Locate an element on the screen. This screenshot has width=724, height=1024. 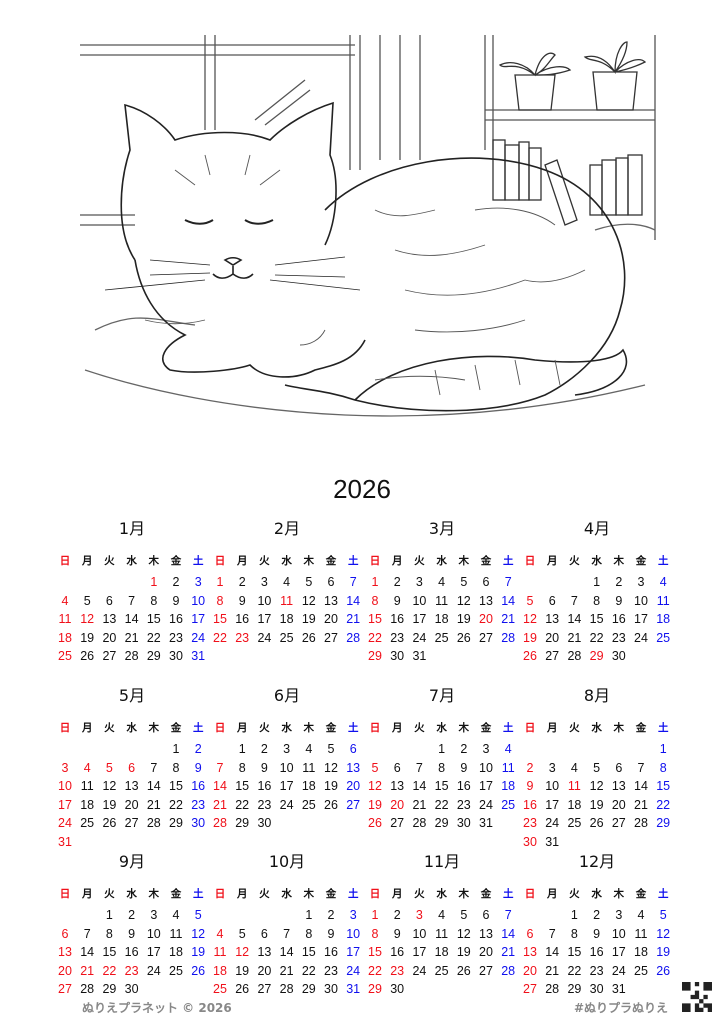
day-cell: 20 is located at coordinates (530, 970).